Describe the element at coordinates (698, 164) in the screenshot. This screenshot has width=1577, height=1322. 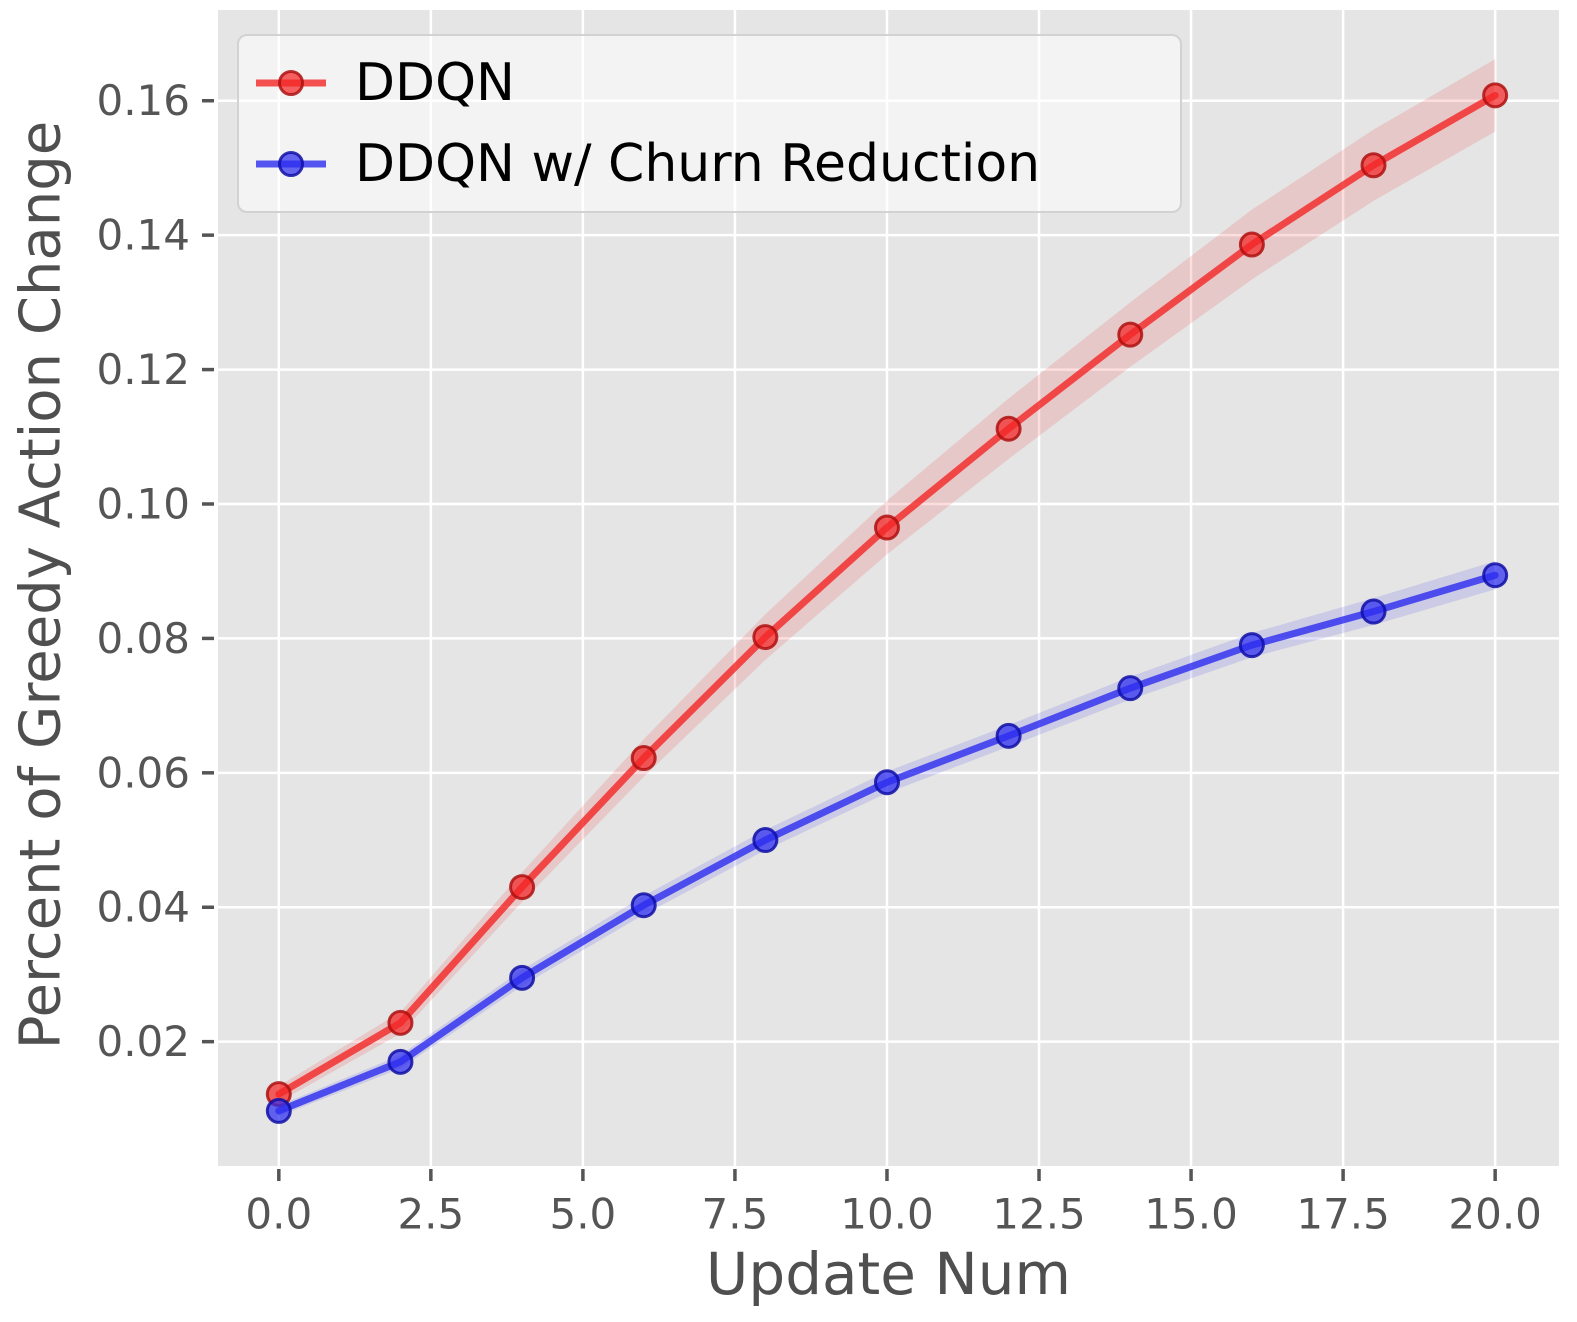
I see `legend-label-ddqn-churn-reduction: DDQN w/ Churn Reduction` at that location.